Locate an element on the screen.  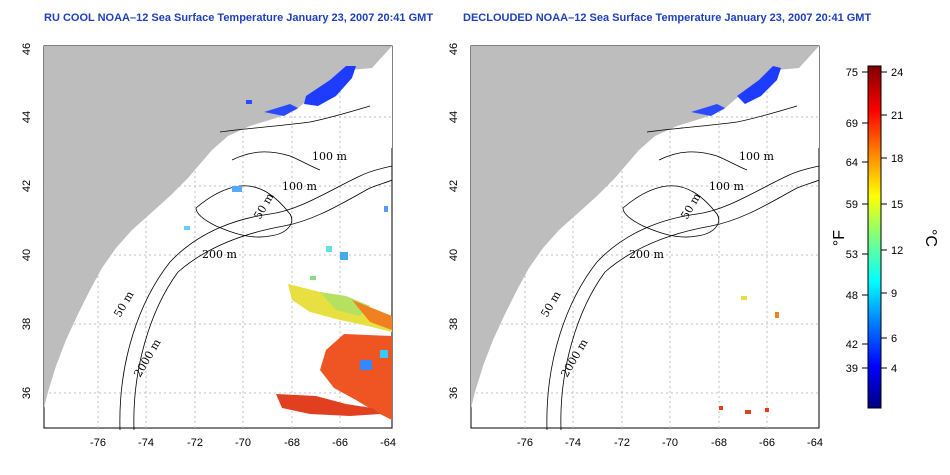
y-tick-right: 36 is located at coordinates (454, 393).